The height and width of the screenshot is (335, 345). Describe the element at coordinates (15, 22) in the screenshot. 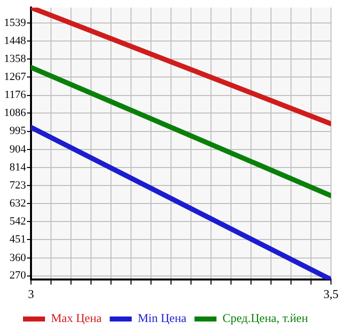

I see `y-tick-label: 1539` at that location.